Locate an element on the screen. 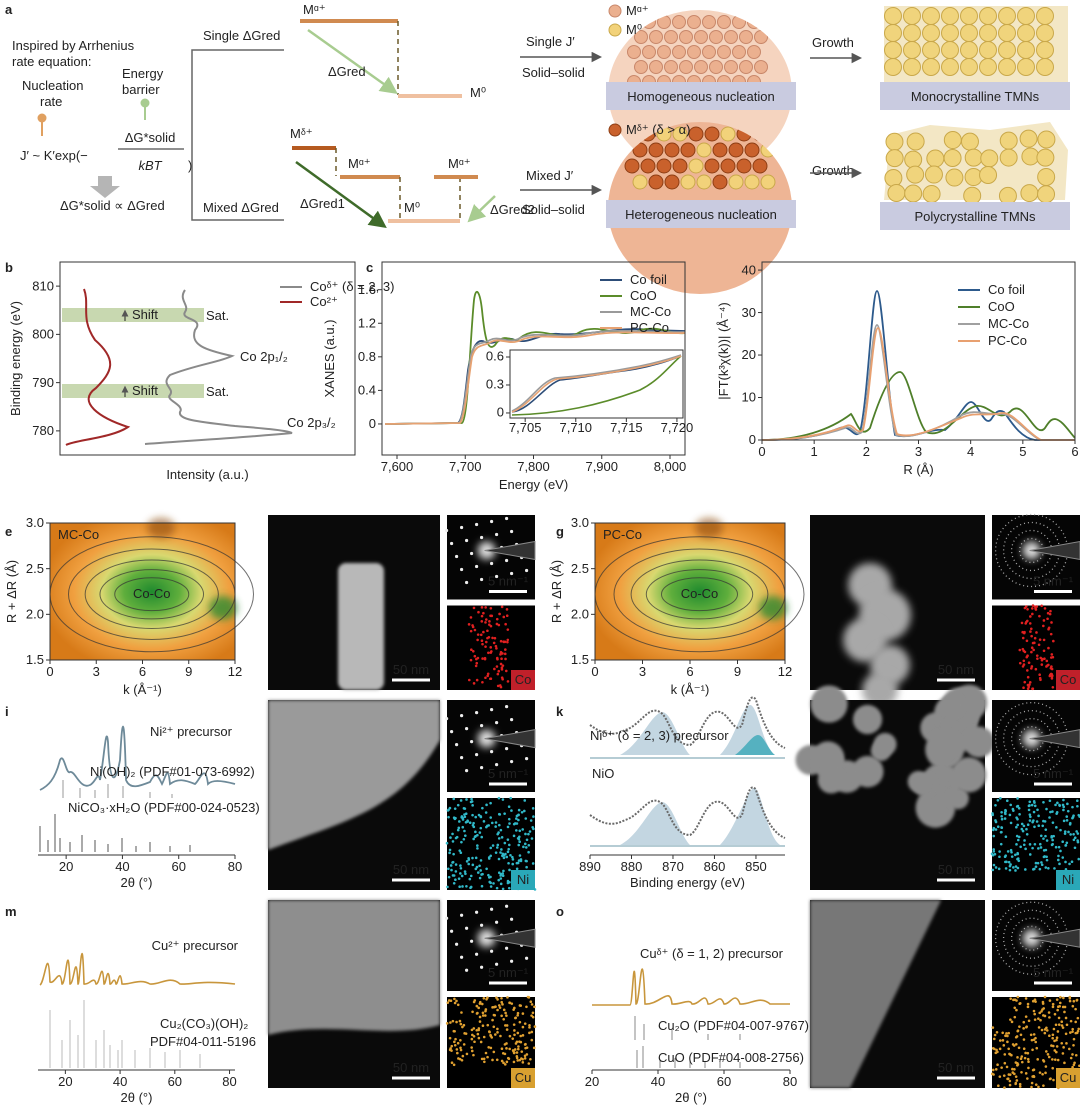  peak-fill is located at coordinates (655, 733).